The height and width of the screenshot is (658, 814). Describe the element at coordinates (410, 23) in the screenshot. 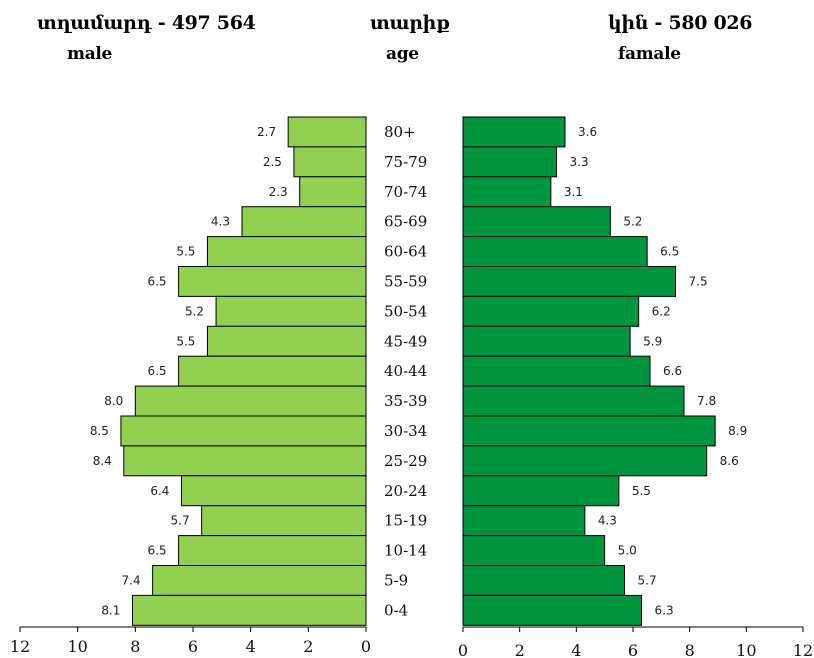

I see `age-title: տարիք` at that location.